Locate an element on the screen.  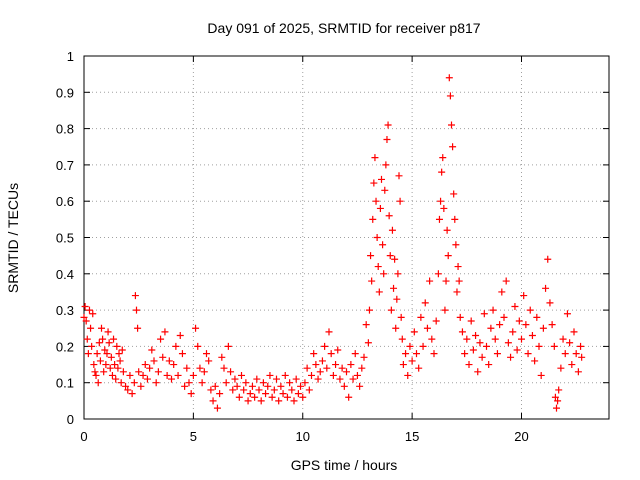
y-tick-label: 0.2 is located at coordinates (65, 346).